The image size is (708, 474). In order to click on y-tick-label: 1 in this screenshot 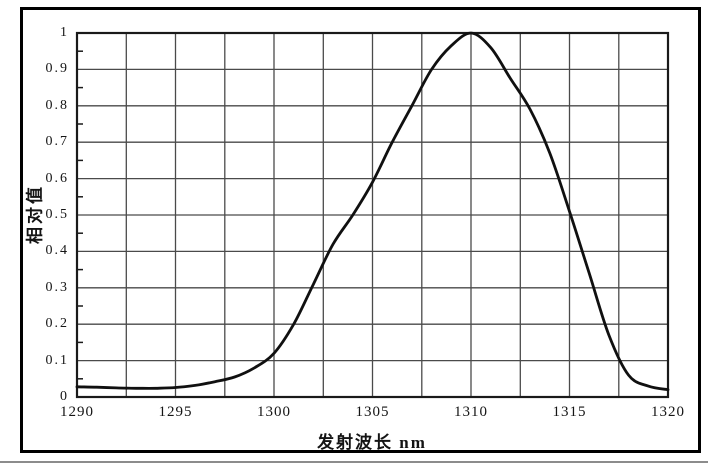, I will do `click(64, 32)`.